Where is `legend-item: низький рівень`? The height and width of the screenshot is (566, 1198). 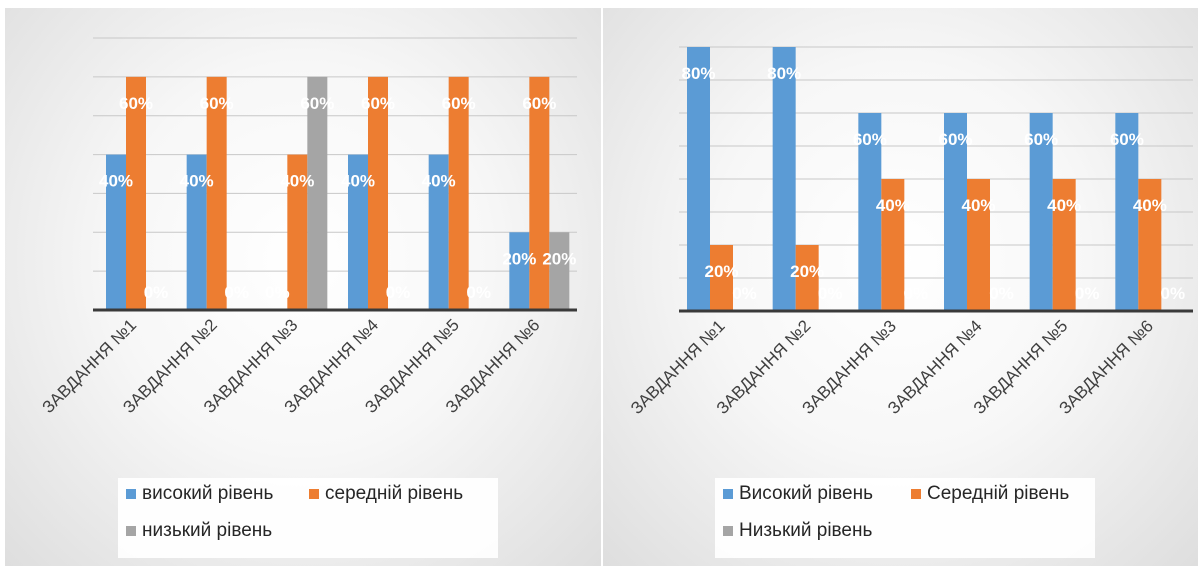
legend-item: низький рівень is located at coordinates (199, 531).